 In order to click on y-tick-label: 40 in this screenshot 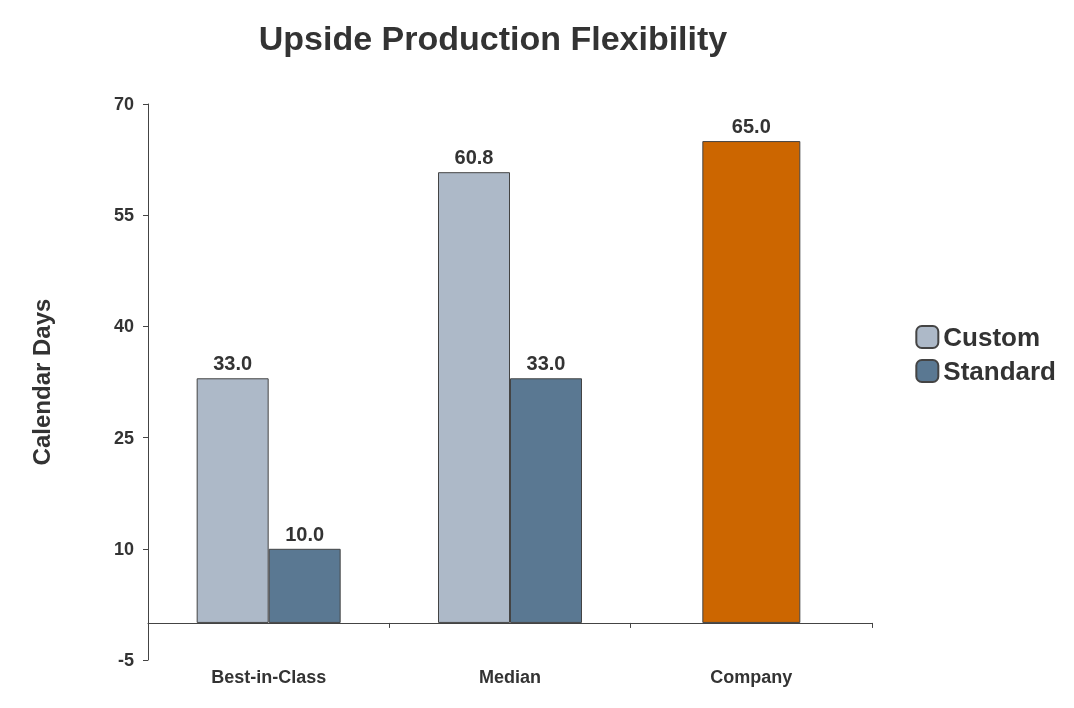, I will do `click(123, 326)`.